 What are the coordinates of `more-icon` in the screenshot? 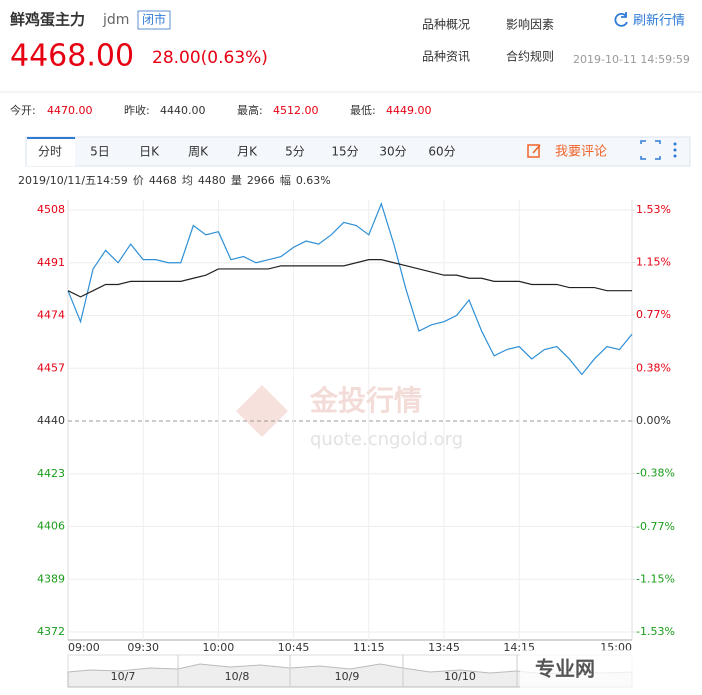 It's located at (675, 150).